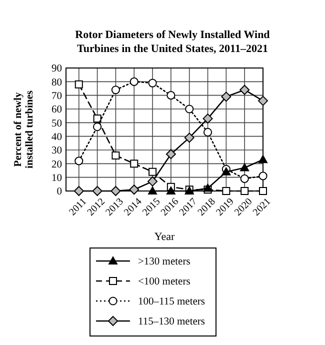 The width and height of the screenshot is (325, 345). What do you see at coordinates (57, 164) in the screenshot?
I see `y-tick-label: 20` at bounding box center [57, 164].